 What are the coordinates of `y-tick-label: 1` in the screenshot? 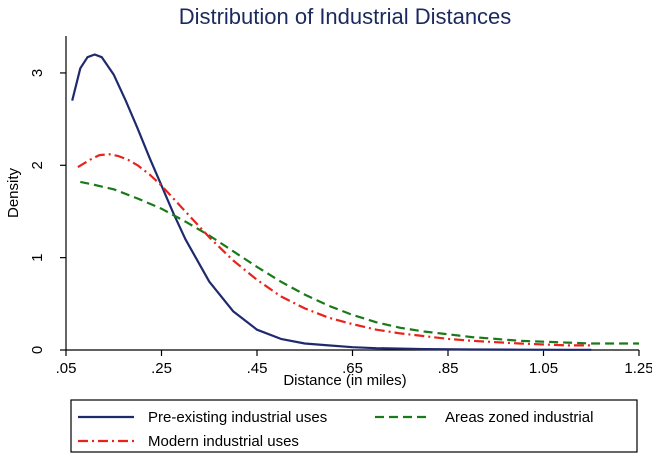 It's located at (37, 257).